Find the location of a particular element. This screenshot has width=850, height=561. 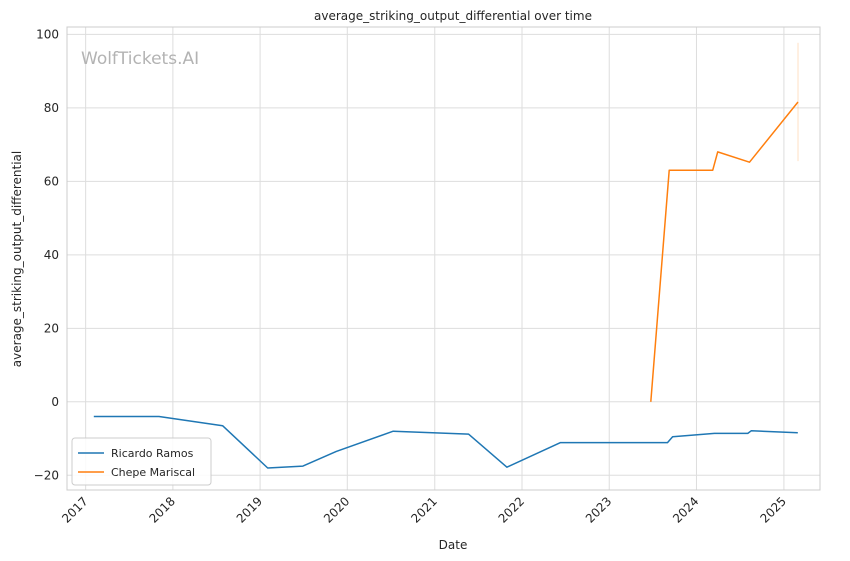

legend: Ricardo Ramos Chepe Mariscal is located at coordinates (141, 461).